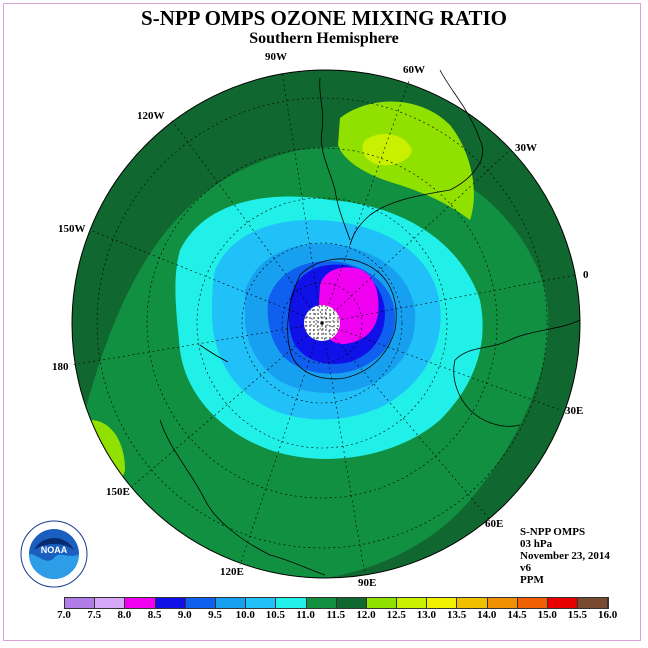 The width and height of the screenshot is (648, 648). I want to click on colorbar-tick-label: 9.5, so click(215, 615).